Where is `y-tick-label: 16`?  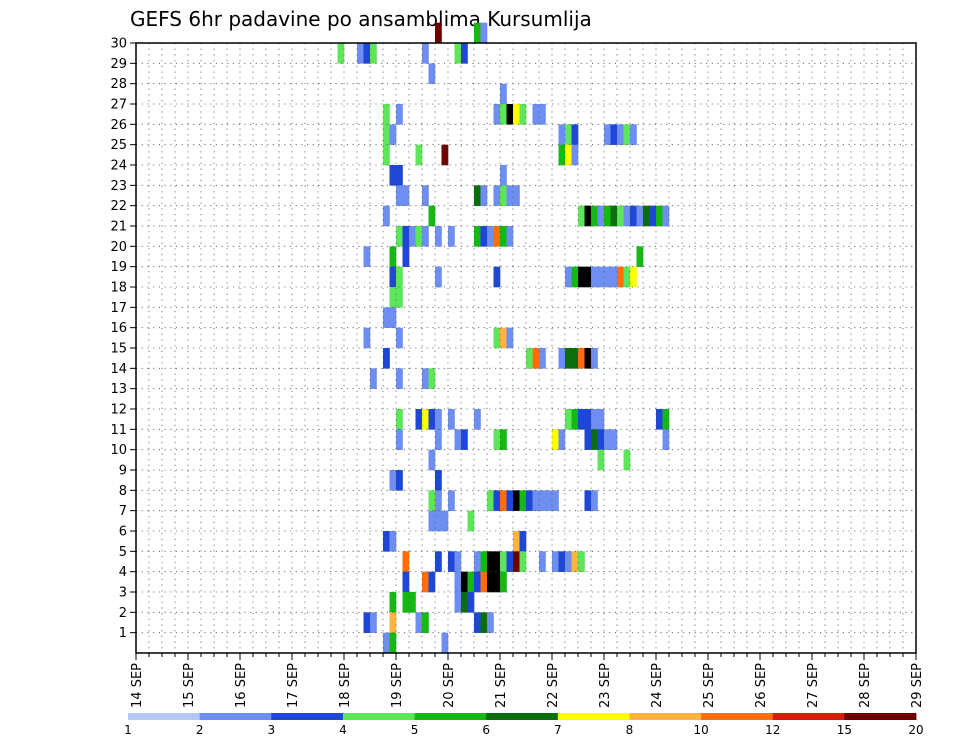 y-tick-label: 16 is located at coordinates (118, 328).